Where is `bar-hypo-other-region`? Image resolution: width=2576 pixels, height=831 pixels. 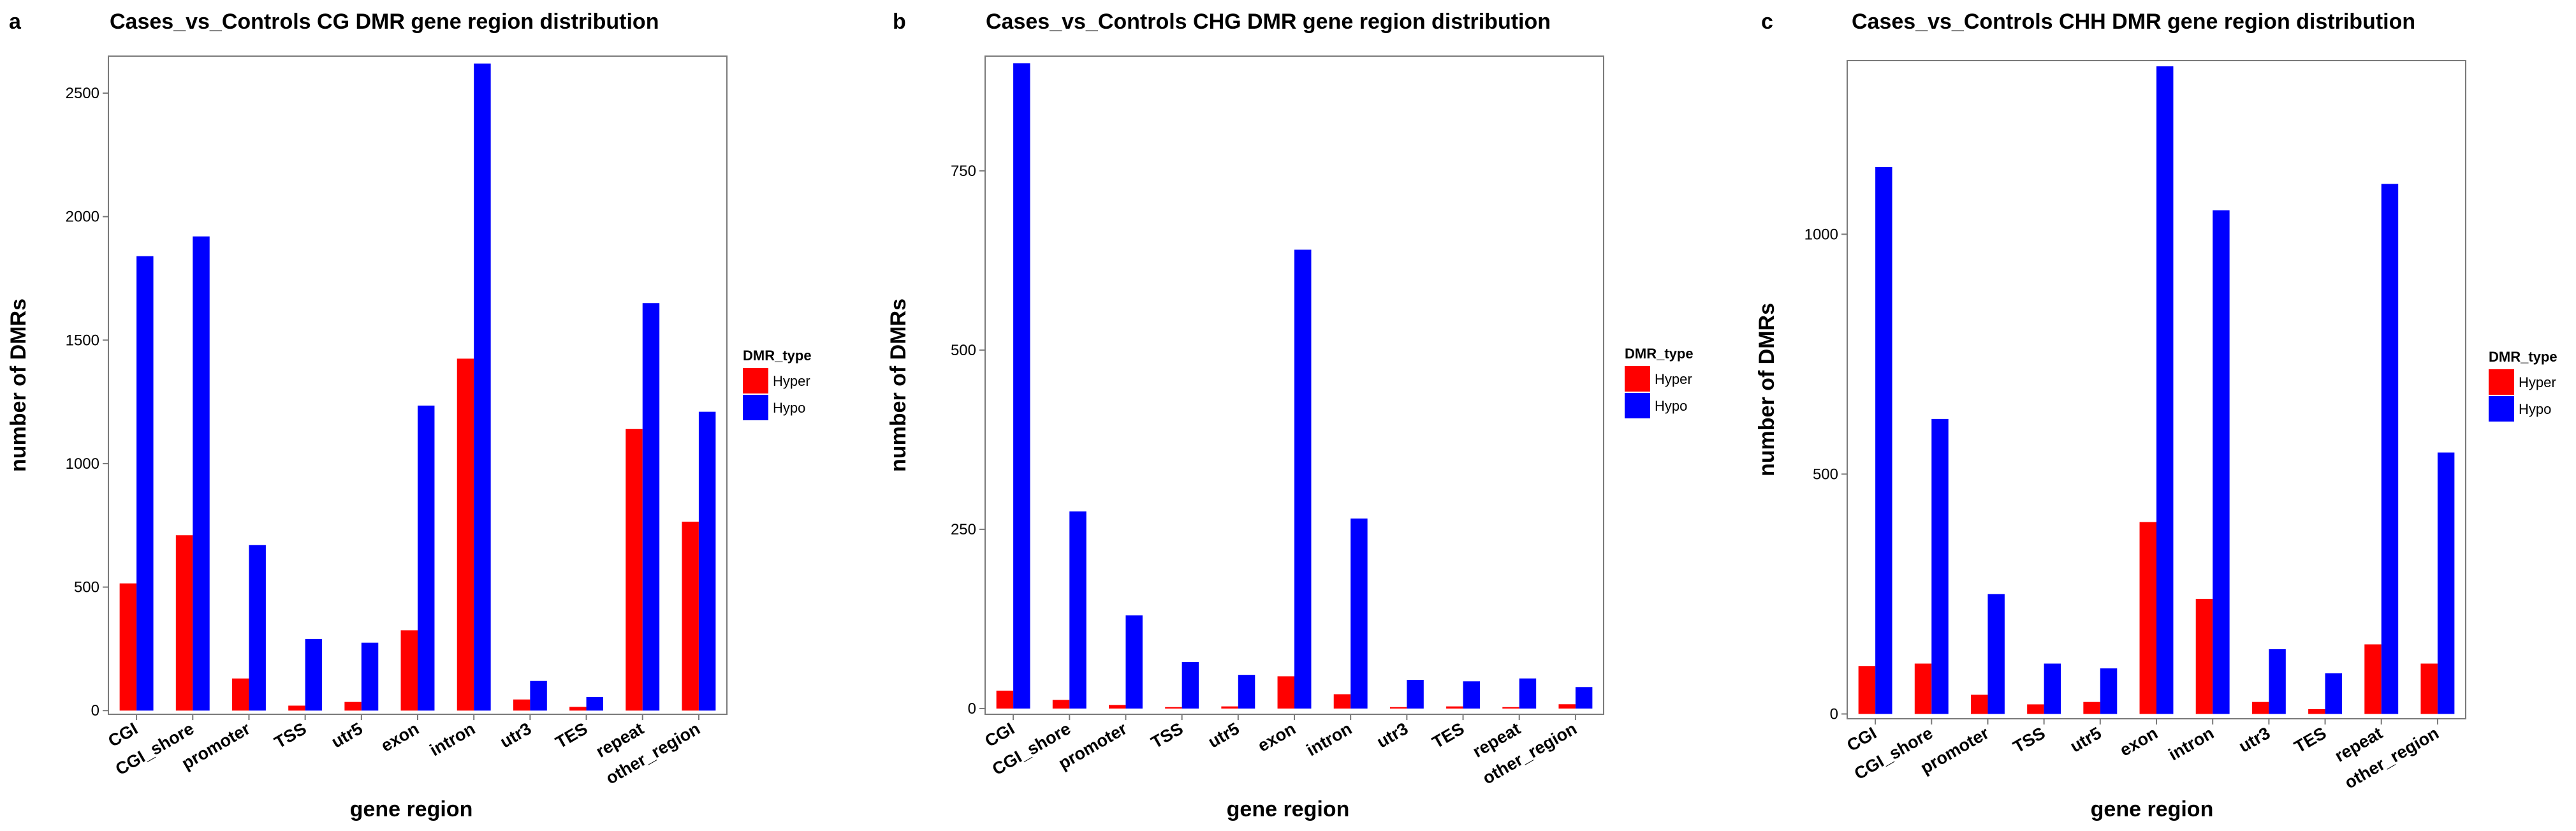 bar-hypo-other-region is located at coordinates (707, 561).